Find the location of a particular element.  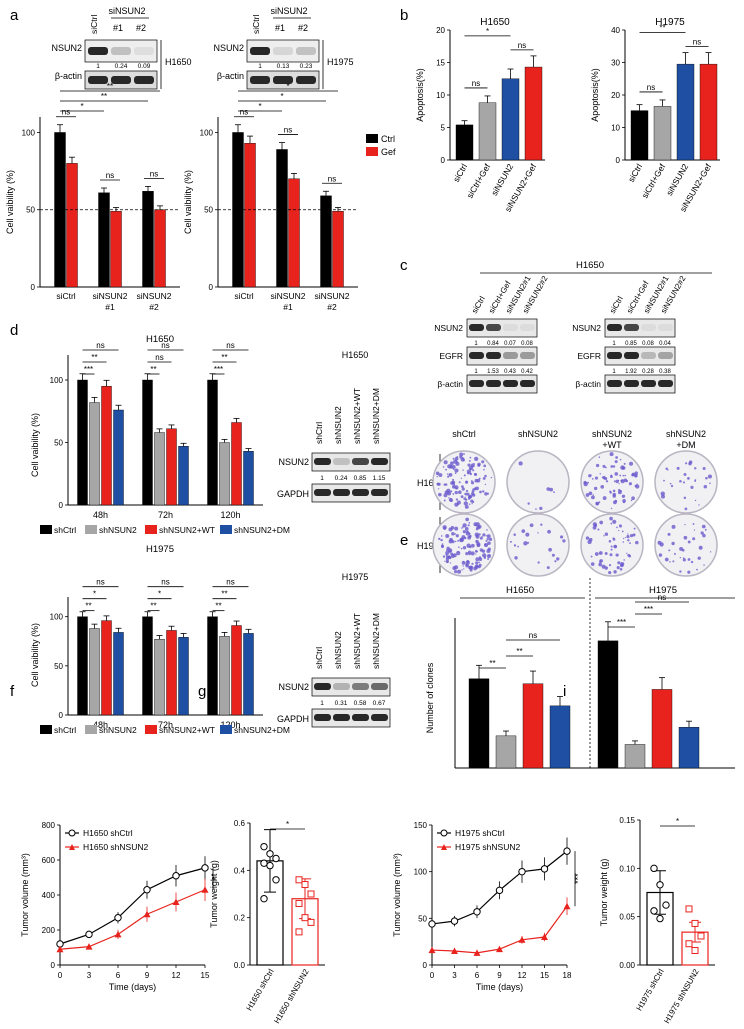

d-quant: 0.58 is located at coordinates (360, 703).